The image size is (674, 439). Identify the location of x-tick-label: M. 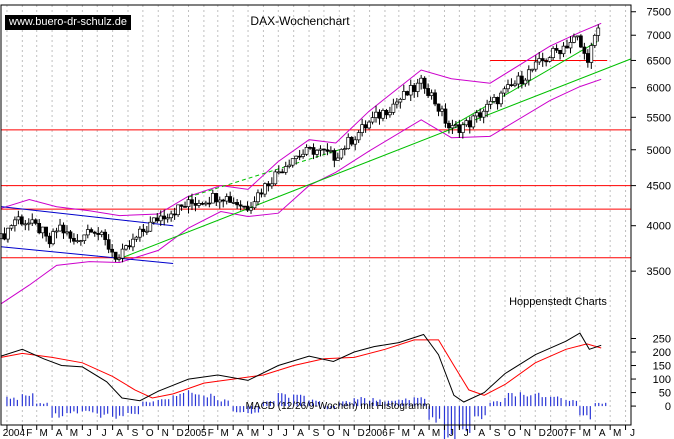
(587, 433).